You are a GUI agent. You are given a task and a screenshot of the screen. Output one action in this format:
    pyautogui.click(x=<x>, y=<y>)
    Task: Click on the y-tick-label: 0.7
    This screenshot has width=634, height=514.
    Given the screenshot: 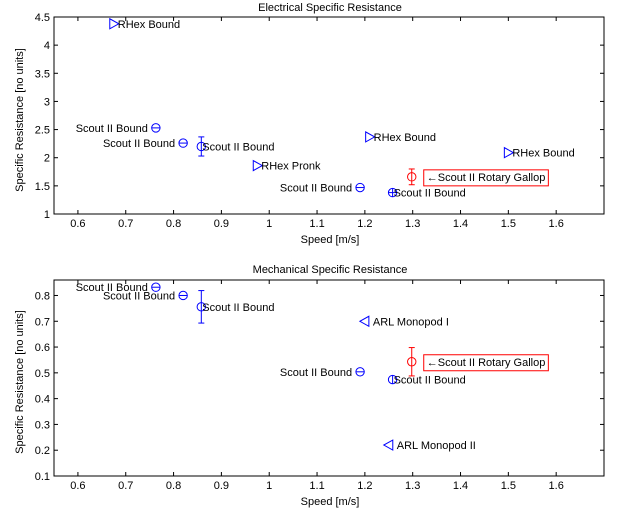 What is the action you would take?
    pyautogui.click(x=42, y=322)
    